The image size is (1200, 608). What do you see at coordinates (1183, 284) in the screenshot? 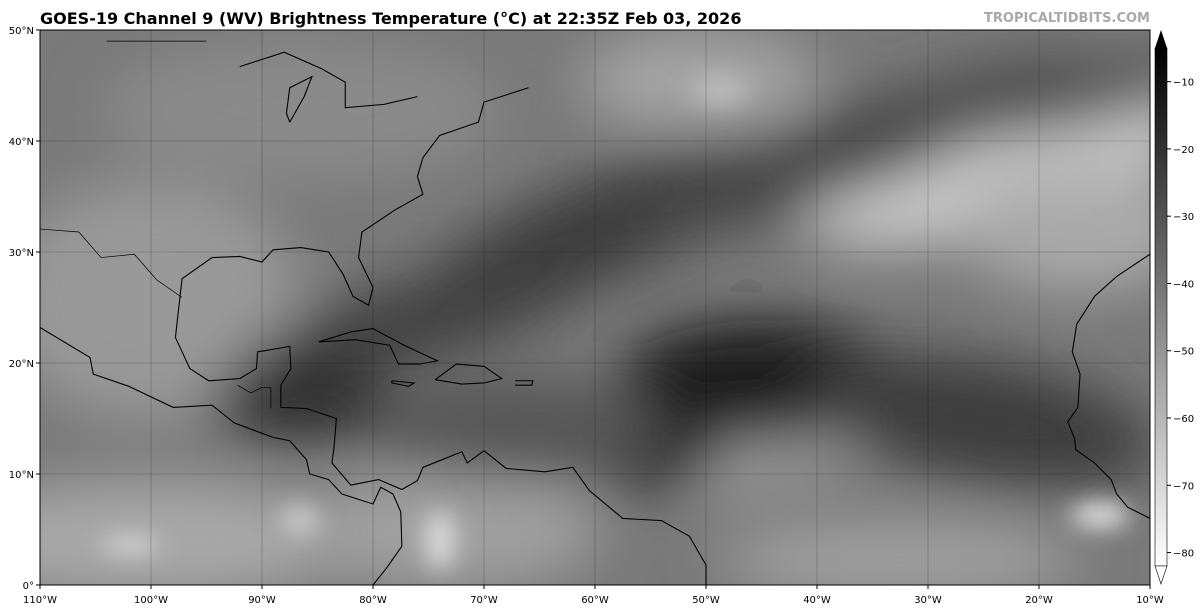
I see `colorbar-tick-label: −40` at bounding box center [1183, 284].